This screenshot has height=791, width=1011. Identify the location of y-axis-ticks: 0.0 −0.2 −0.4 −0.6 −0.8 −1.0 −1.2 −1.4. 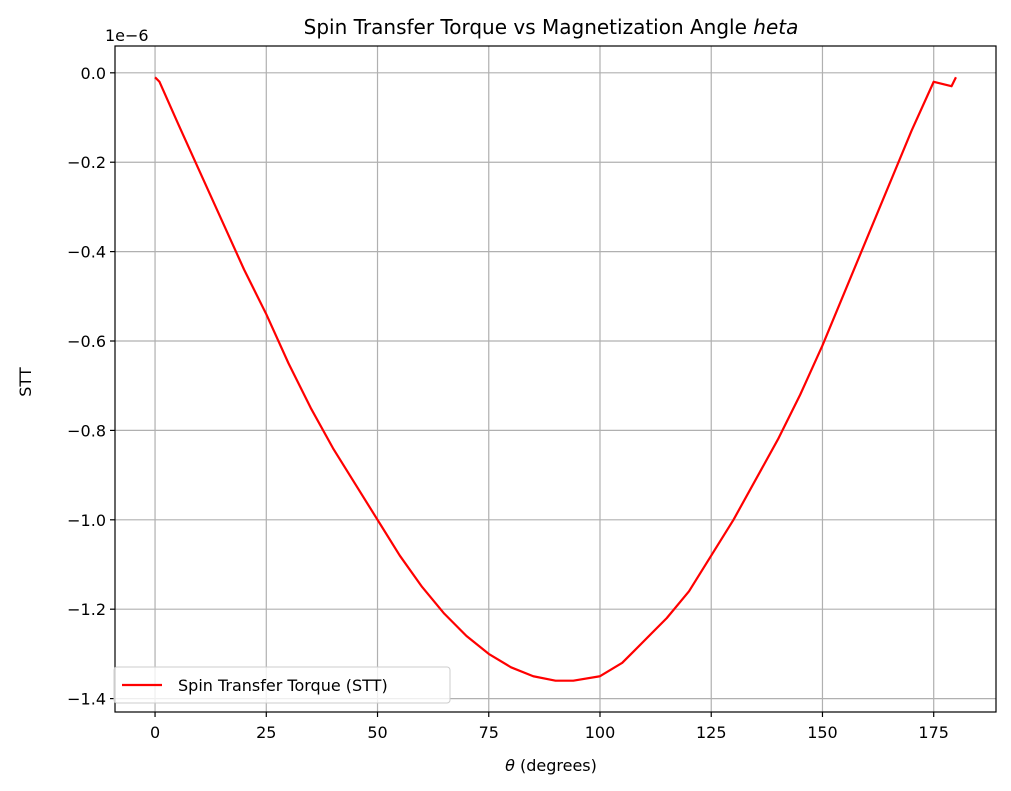
(91, 386).